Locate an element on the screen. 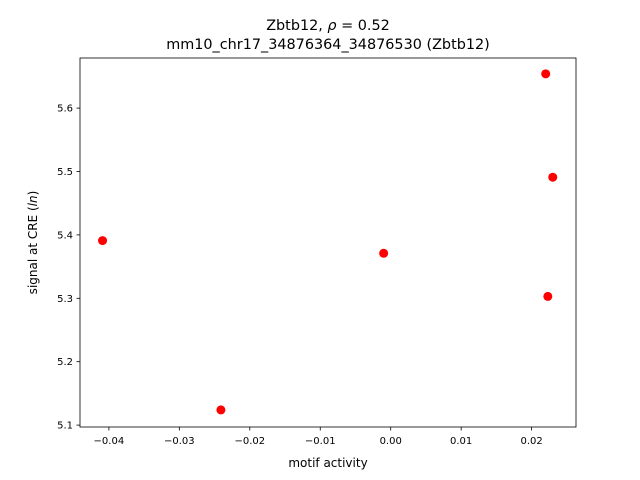 The image size is (640, 480). y-tick-label: 5.6 is located at coordinates (65, 109).